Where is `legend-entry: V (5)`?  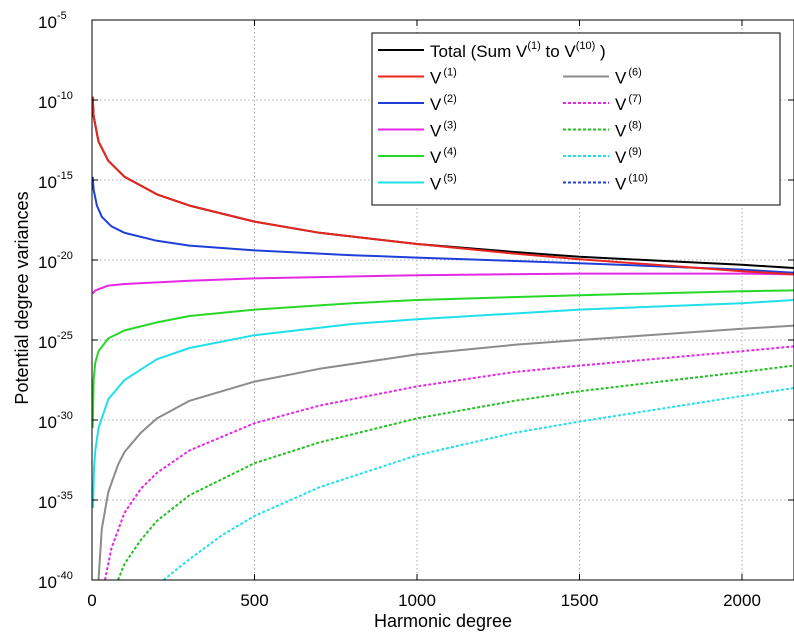
legend-entry: V (5) is located at coordinates (417, 183).